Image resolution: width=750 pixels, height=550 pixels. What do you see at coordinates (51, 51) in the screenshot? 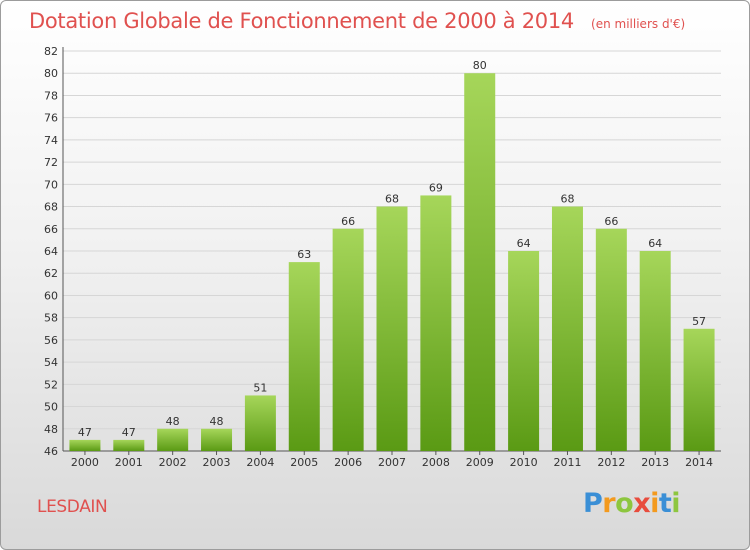
I see `y-tick-label: 82` at bounding box center [51, 51].